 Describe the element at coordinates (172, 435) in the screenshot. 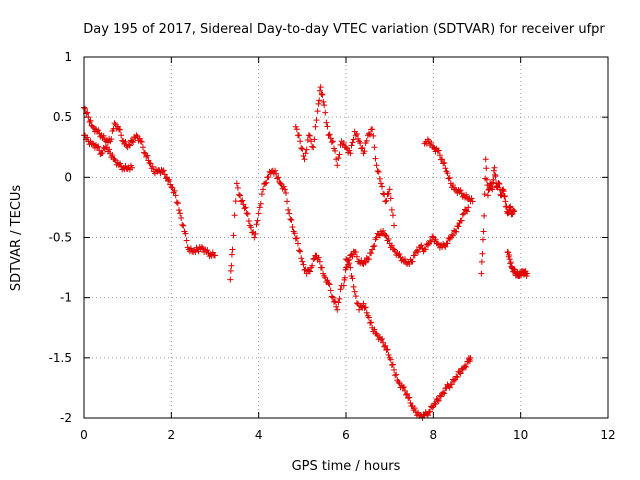

I see `x-tick-label: 2` at that location.